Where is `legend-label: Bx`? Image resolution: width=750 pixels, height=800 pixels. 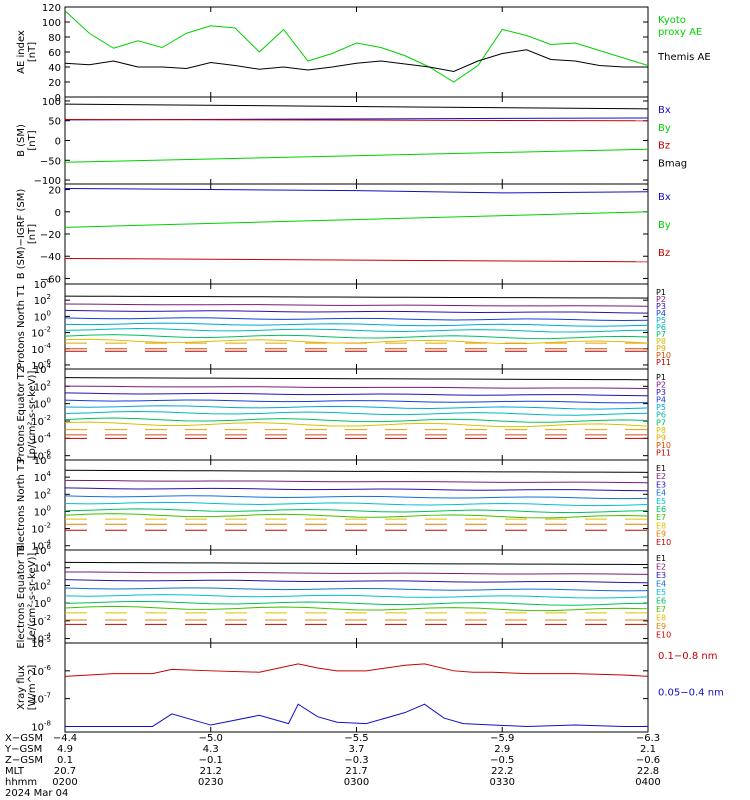
legend-label: Bx is located at coordinates (664, 197).